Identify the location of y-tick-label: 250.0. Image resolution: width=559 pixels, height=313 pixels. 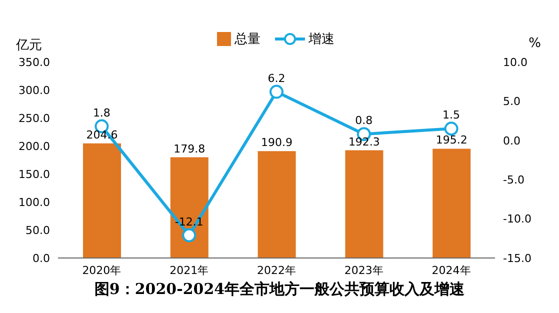
(34, 118).